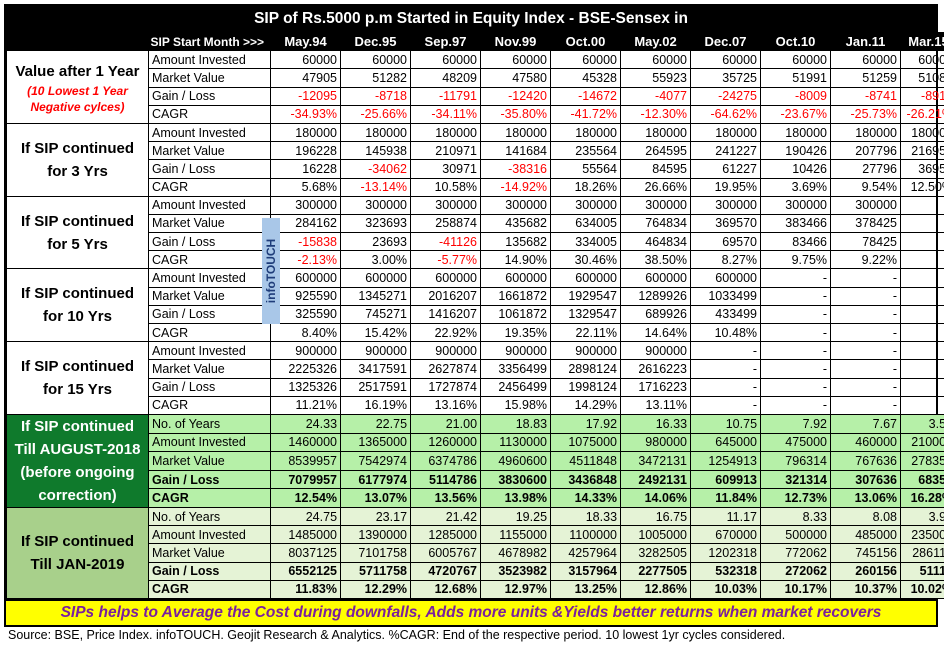  I want to click on value-cell: 10.37%, so click(866, 589).